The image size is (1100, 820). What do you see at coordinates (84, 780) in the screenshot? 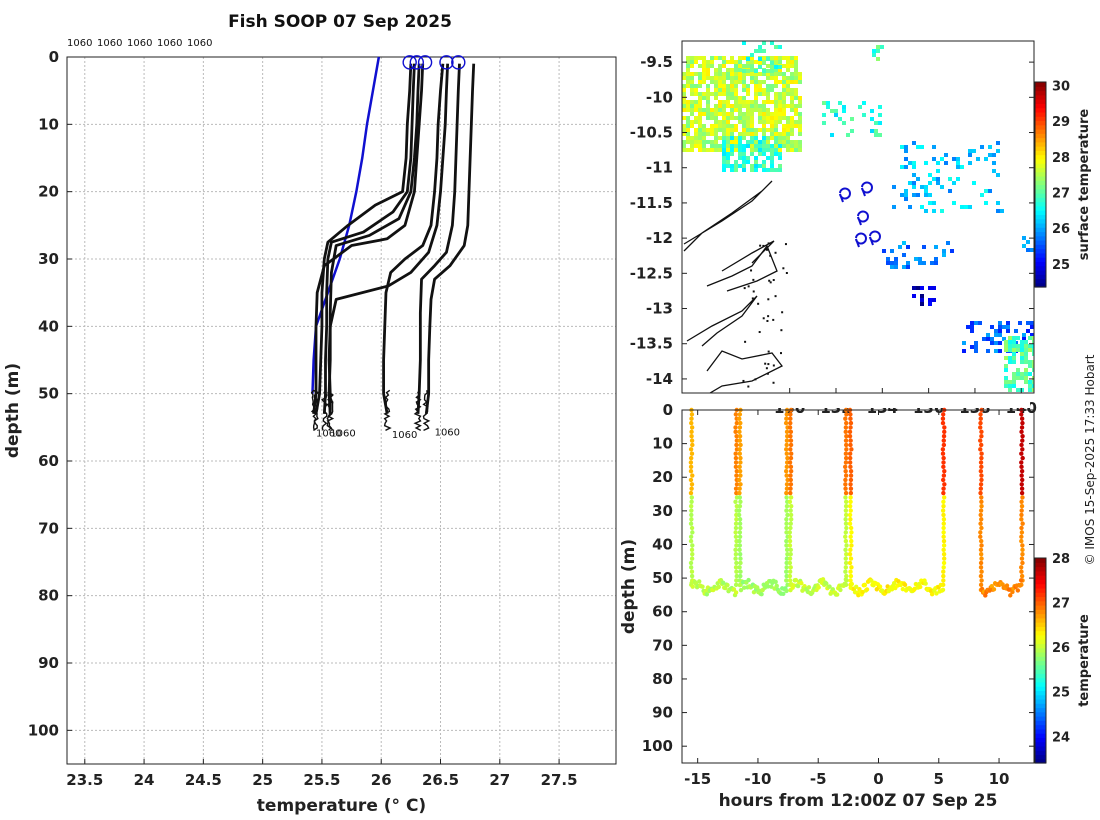
I see `x-tick-label: 23.5` at bounding box center [84, 780].